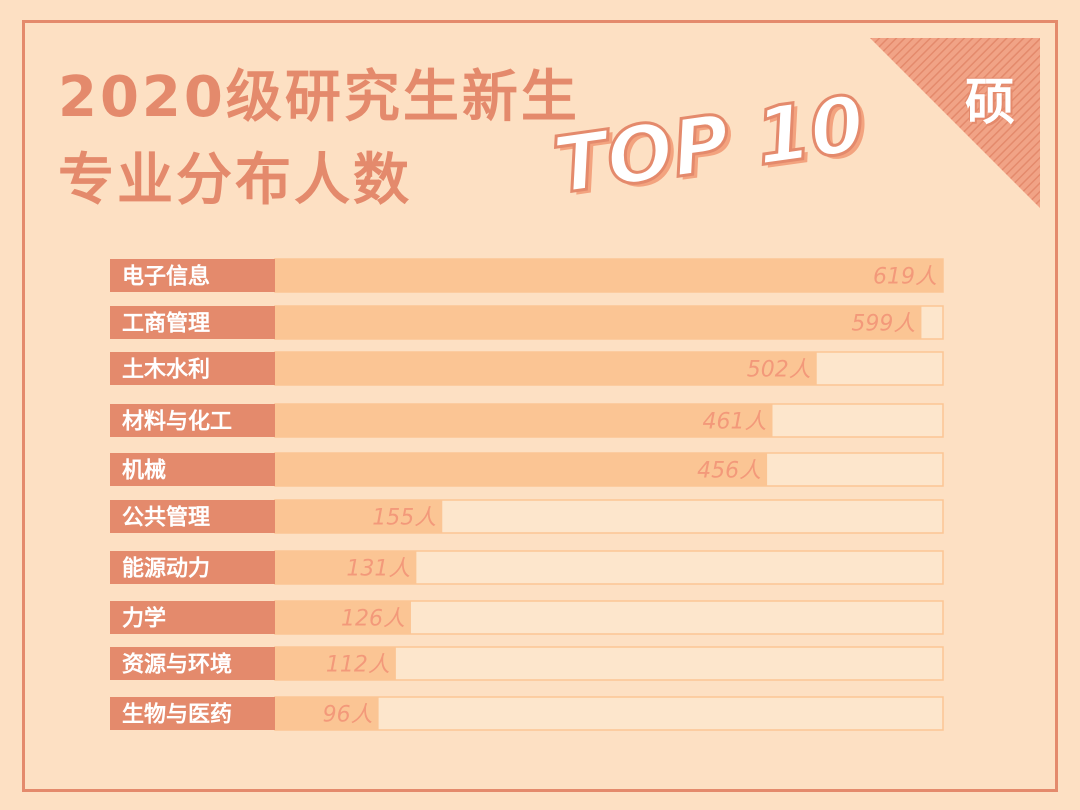 This screenshot has height=810, width=1080. I want to click on category-label: 力学, so click(144, 619).